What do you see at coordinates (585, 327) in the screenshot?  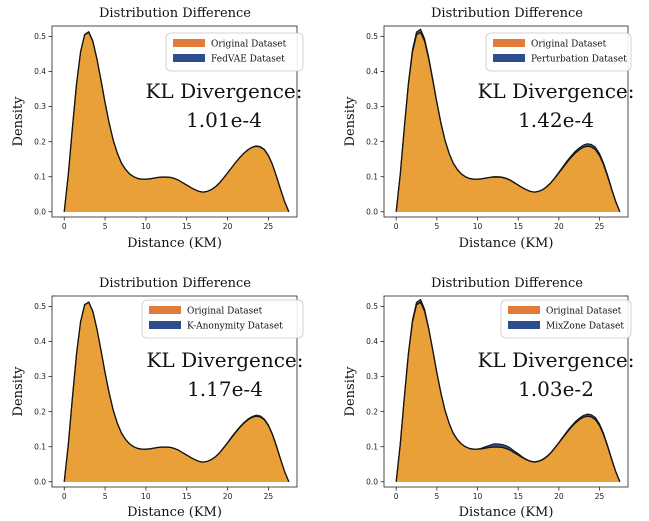 I see `legend-label-2: MixZone Dataset` at bounding box center [585, 327].